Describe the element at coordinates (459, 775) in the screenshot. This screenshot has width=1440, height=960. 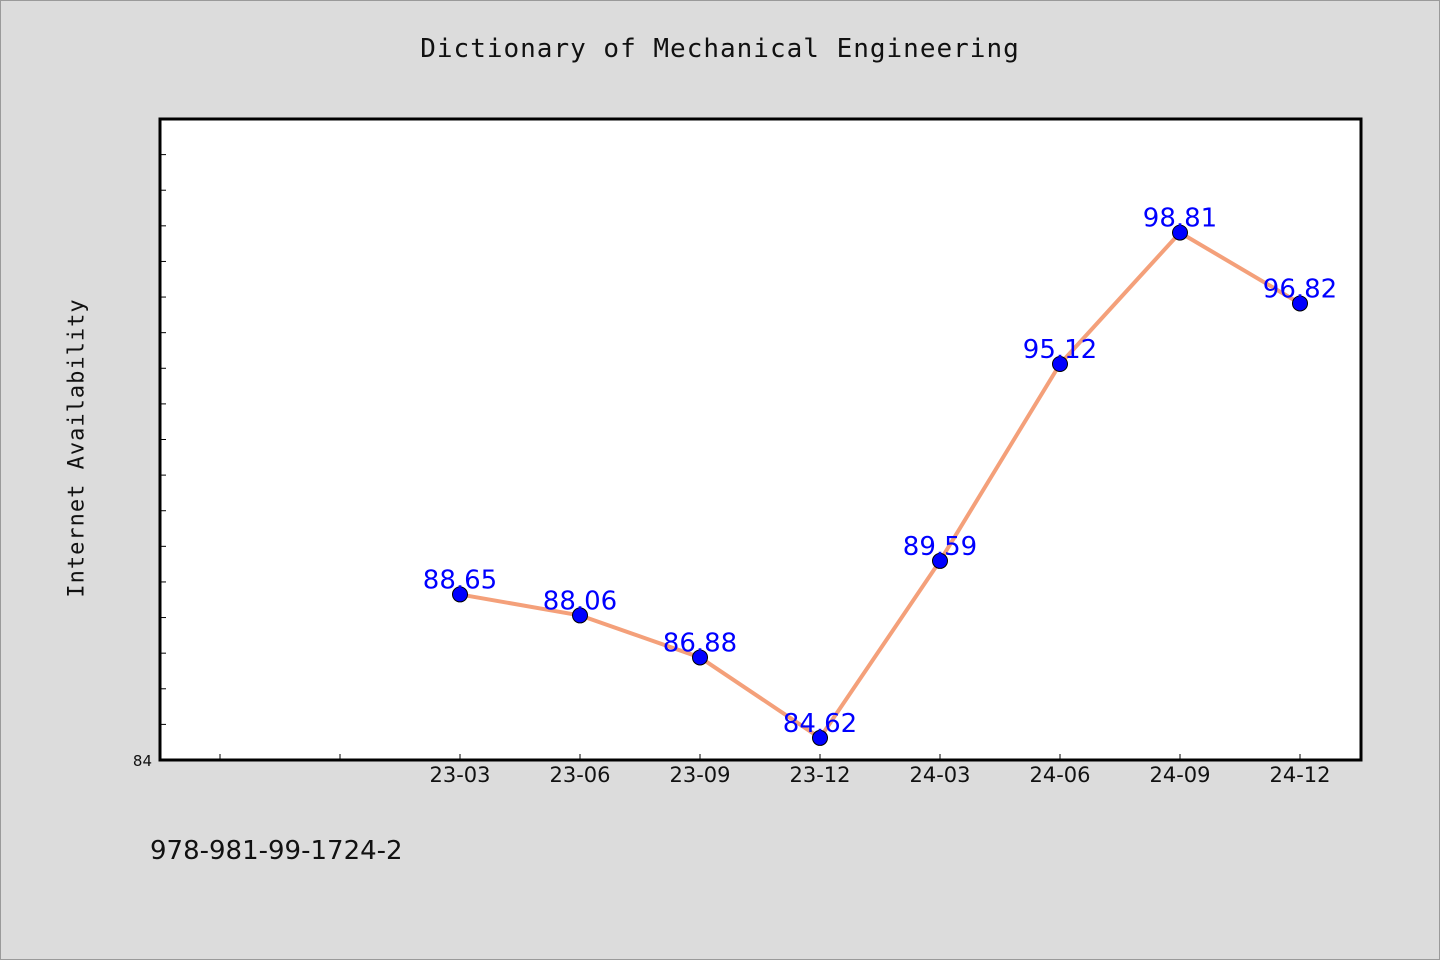
I see `x-tick-label: 23-03` at that location.